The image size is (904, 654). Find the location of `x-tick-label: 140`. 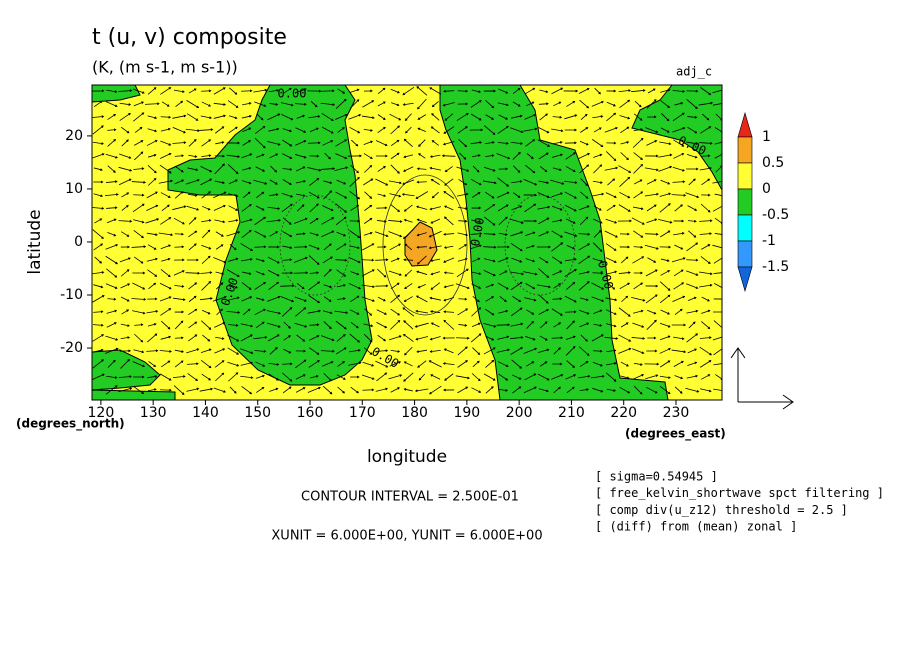

x-tick-label: 140 is located at coordinates (205, 413).